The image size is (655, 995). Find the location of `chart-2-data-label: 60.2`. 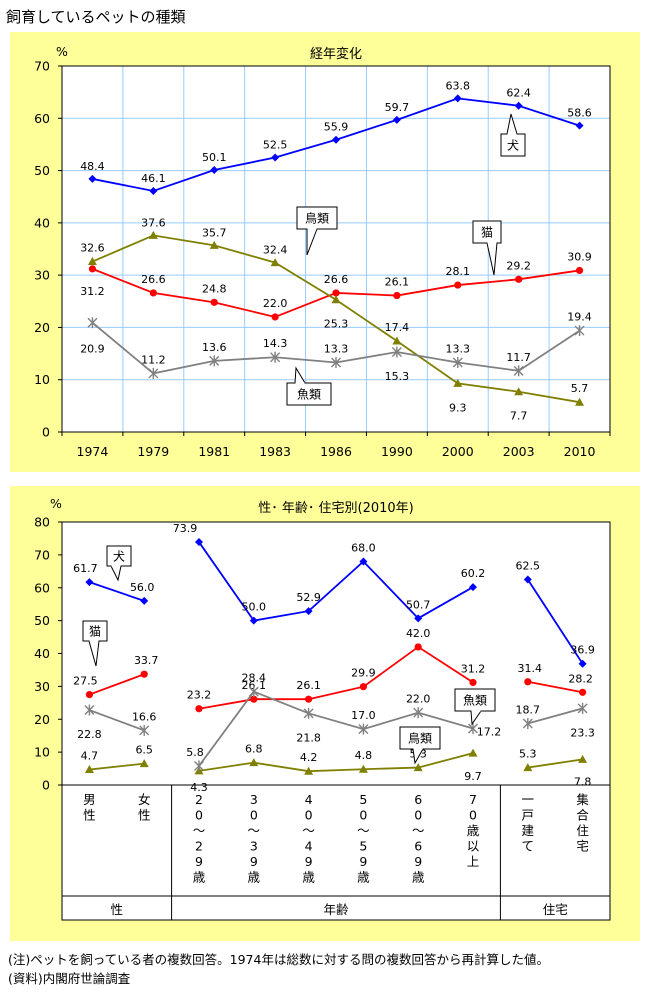

chart-2-data-label: 60.2 is located at coordinates (473, 573).